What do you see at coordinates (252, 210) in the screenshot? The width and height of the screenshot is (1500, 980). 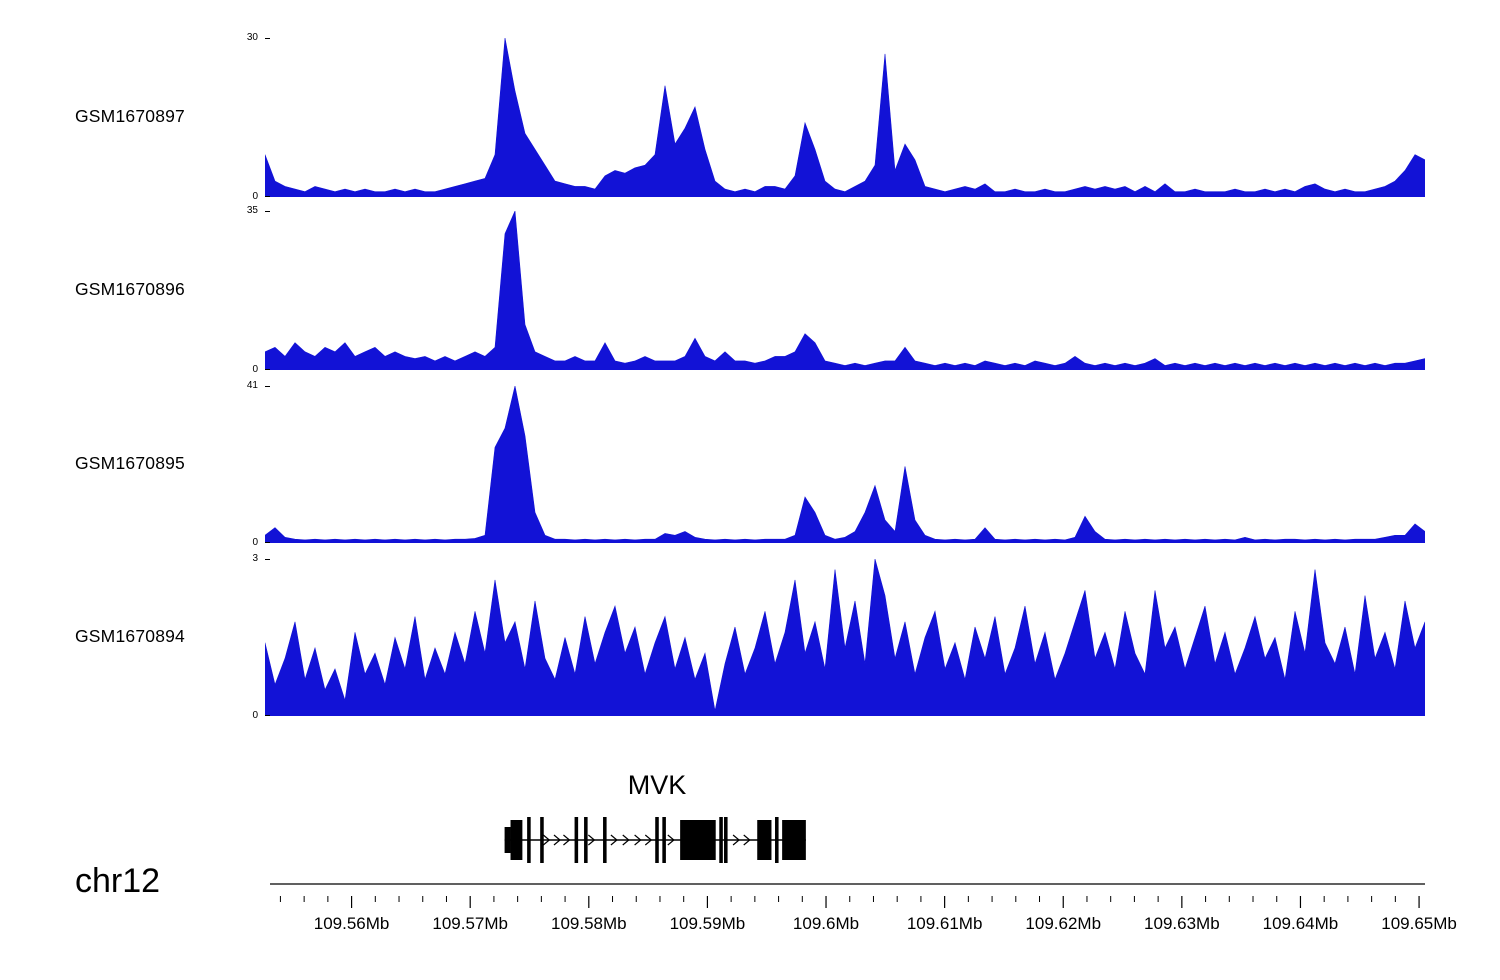 I see `track2-ymax-label: 35` at bounding box center [252, 210].